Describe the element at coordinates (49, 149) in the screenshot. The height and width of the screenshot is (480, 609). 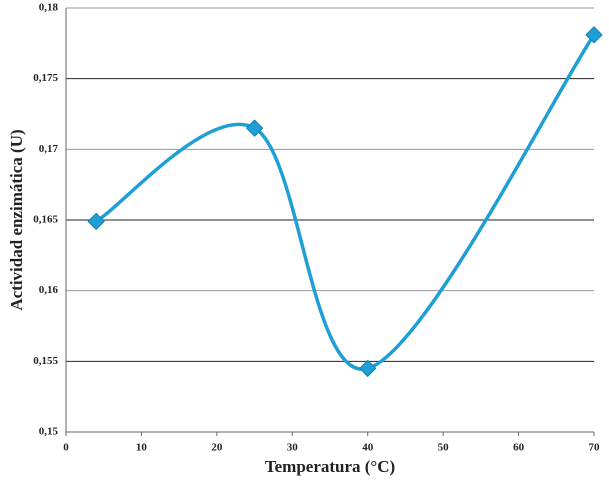
I see `y-tick-label: 0,17` at that location.